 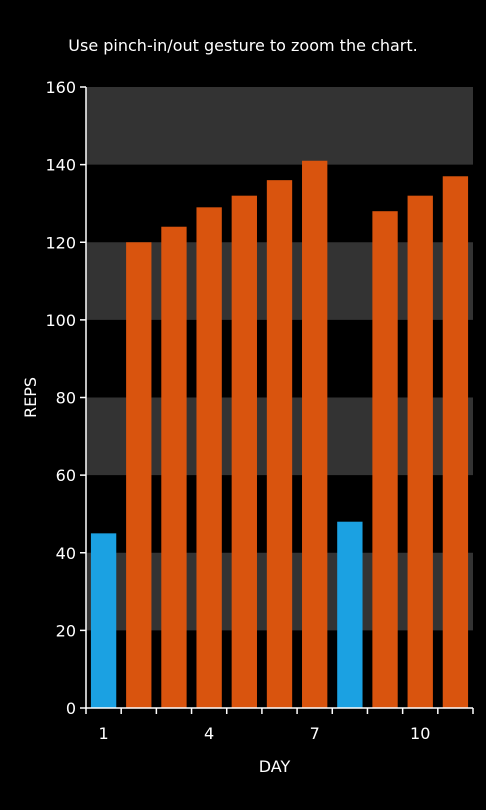 What do you see at coordinates (315, 733) in the screenshot?
I see `x-tick-label: 7` at bounding box center [315, 733].